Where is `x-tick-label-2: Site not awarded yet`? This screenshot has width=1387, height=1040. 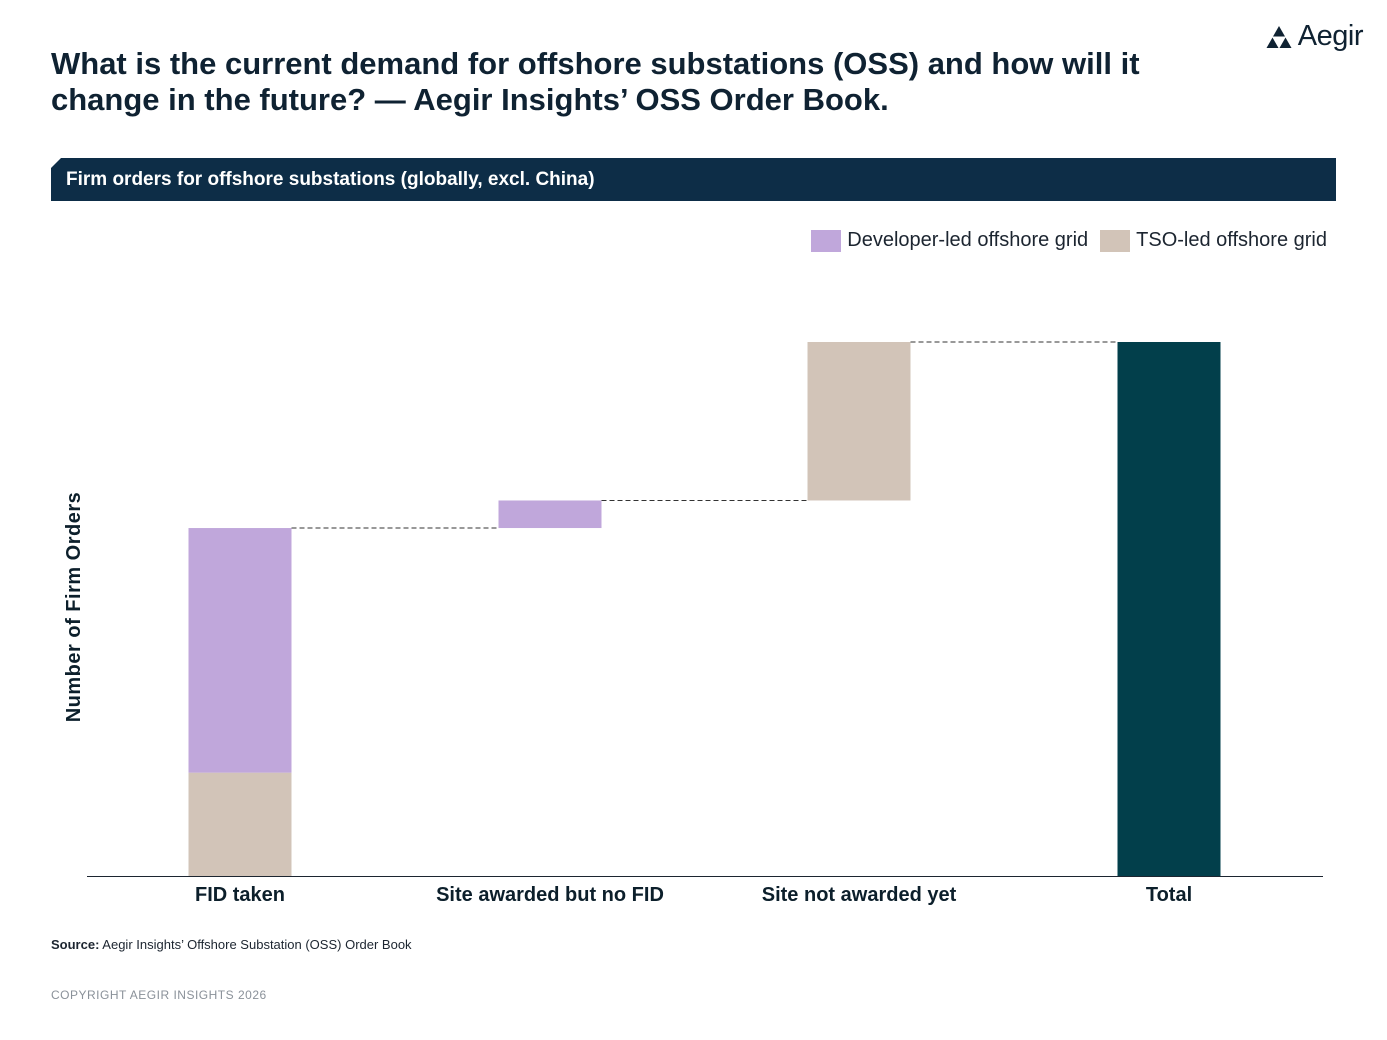 x-tick-label-2: Site not awarded yet is located at coordinates (859, 895).